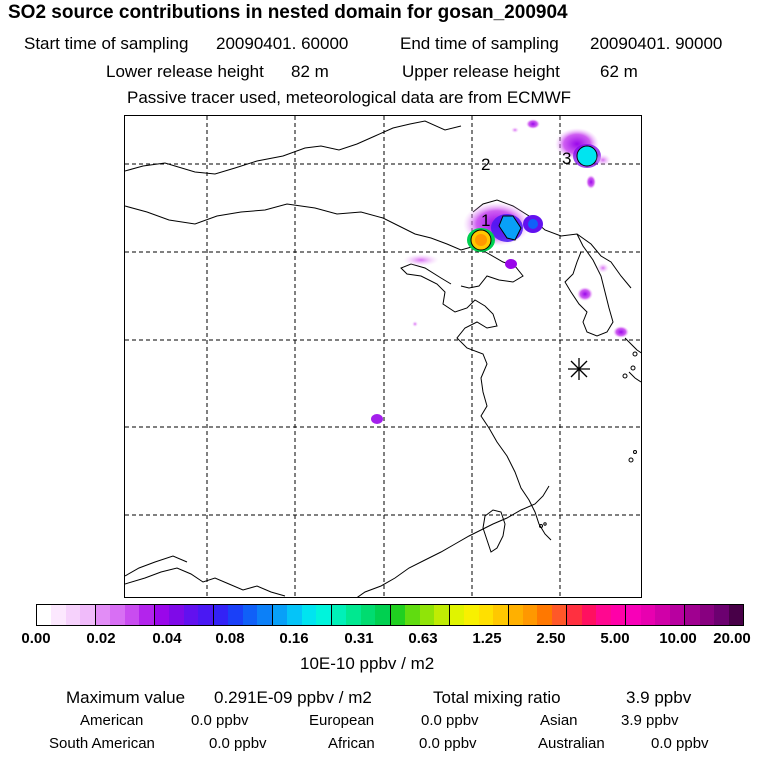  Describe the element at coordinates (551, 638) in the screenshot. I see `colorbar-tick: 2.50` at that location.